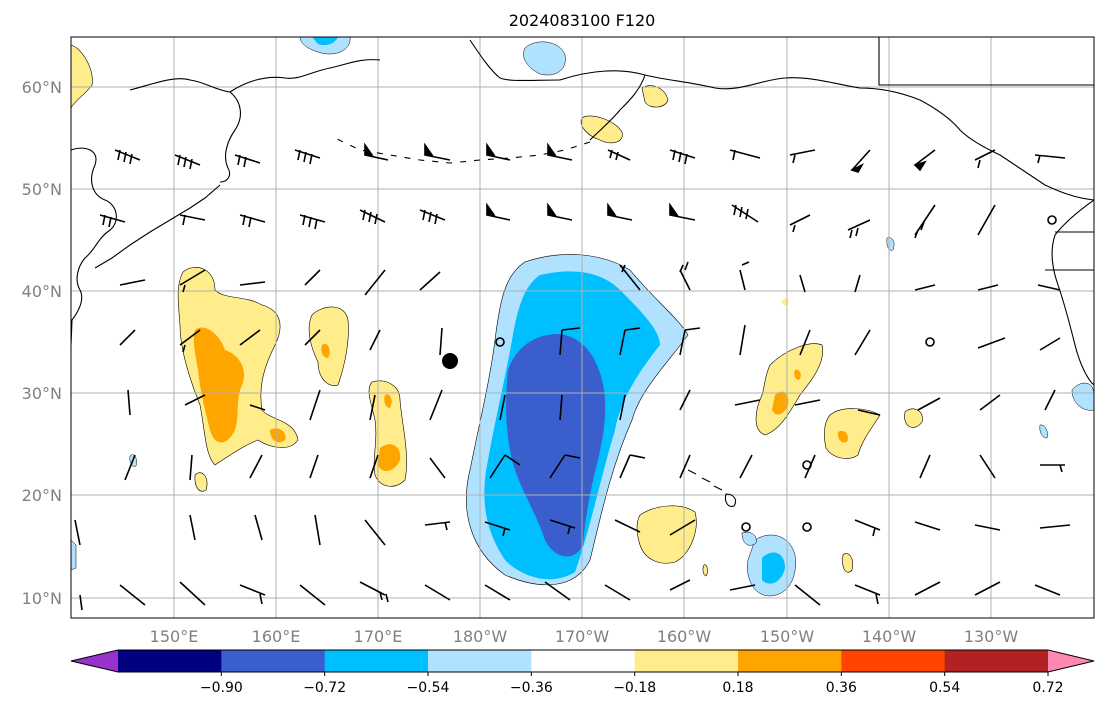 The height and width of the screenshot is (716, 1105). What do you see at coordinates (826, 135) in the screenshot?
I see `alaska-south-coast` at bounding box center [826, 135].